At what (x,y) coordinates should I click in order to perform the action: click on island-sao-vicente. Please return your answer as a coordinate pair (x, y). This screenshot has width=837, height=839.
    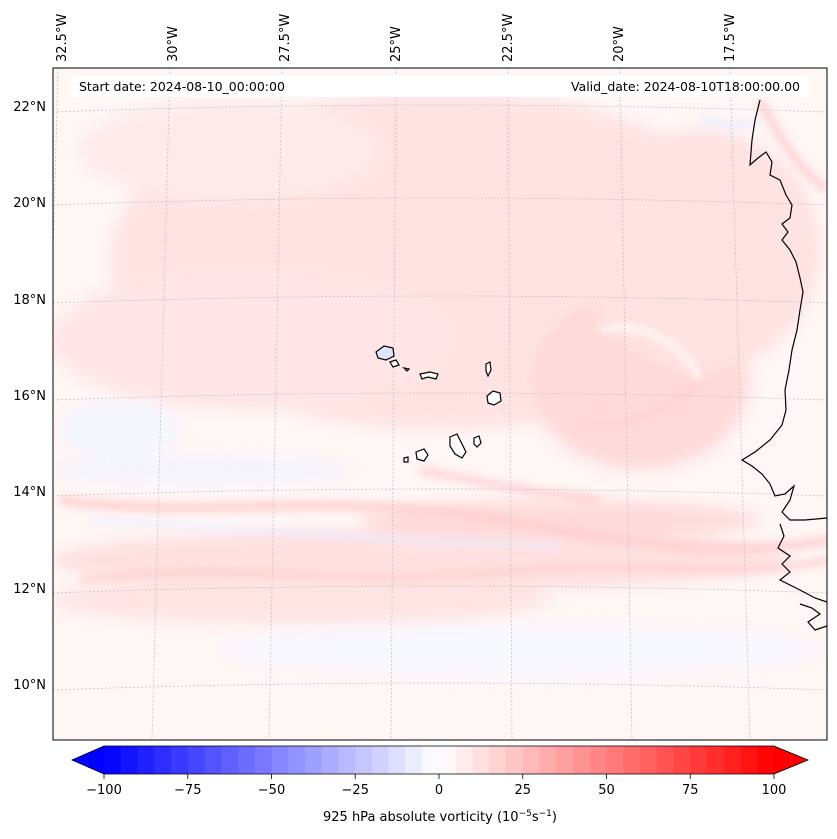
    Looking at the image, I should click on (394, 363).